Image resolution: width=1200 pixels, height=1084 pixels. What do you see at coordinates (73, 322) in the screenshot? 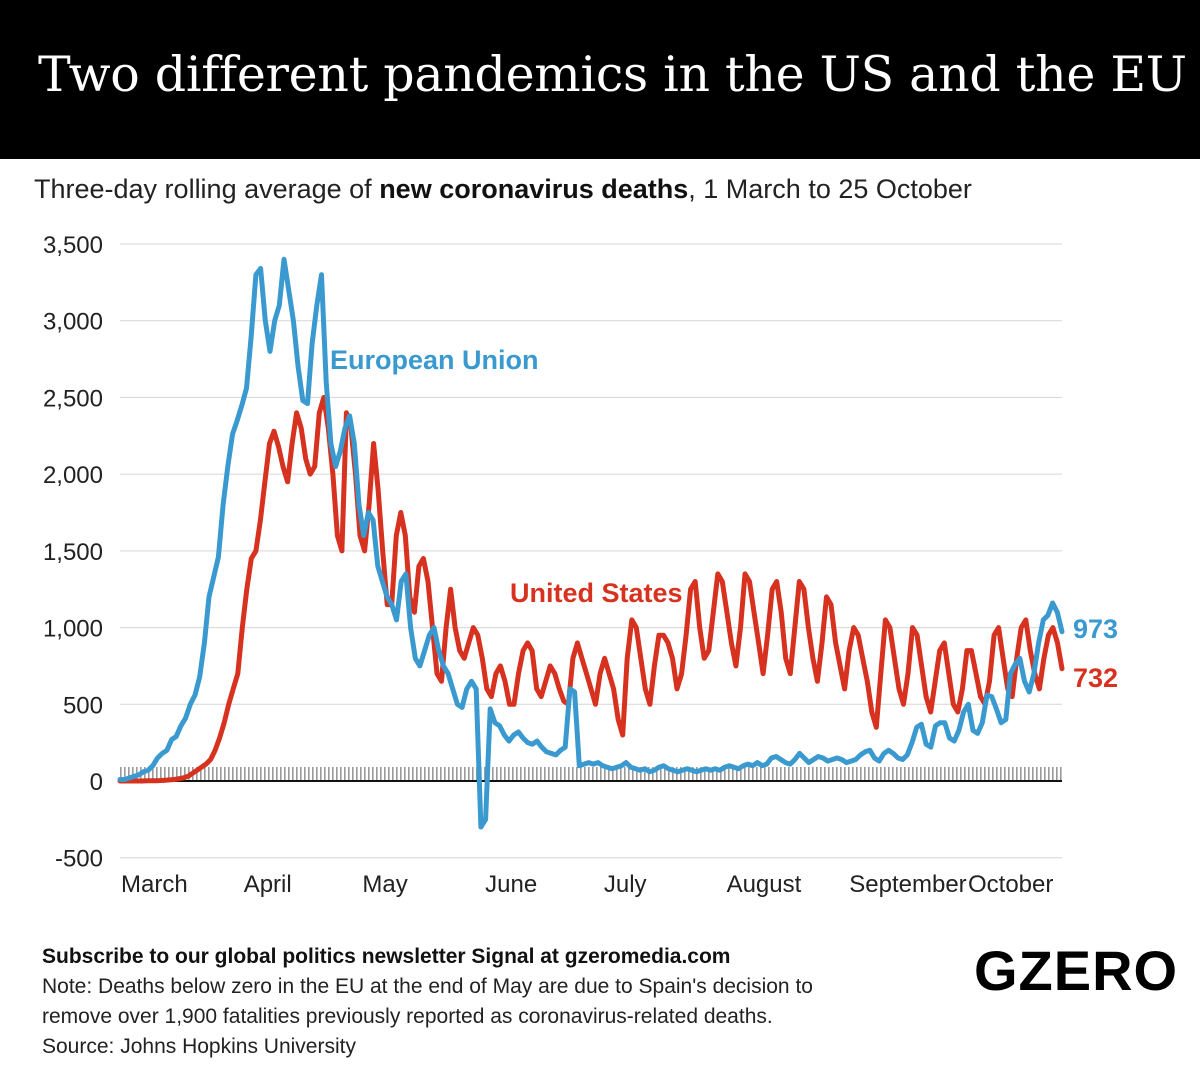
I see `y-tick-label: 3,000` at bounding box center [73, 322].